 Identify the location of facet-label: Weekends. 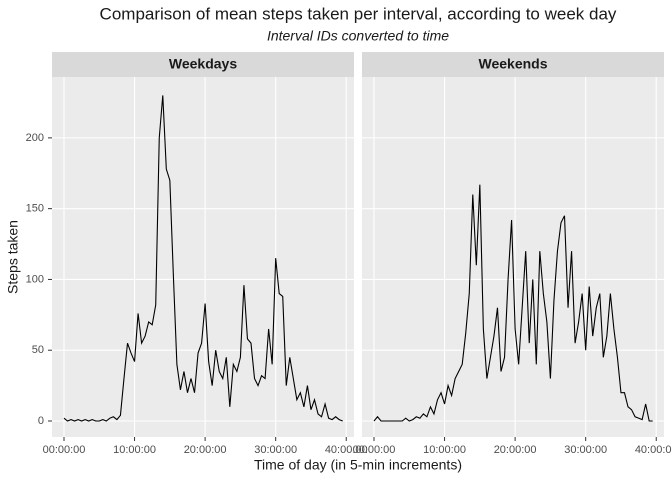
(513, 64).